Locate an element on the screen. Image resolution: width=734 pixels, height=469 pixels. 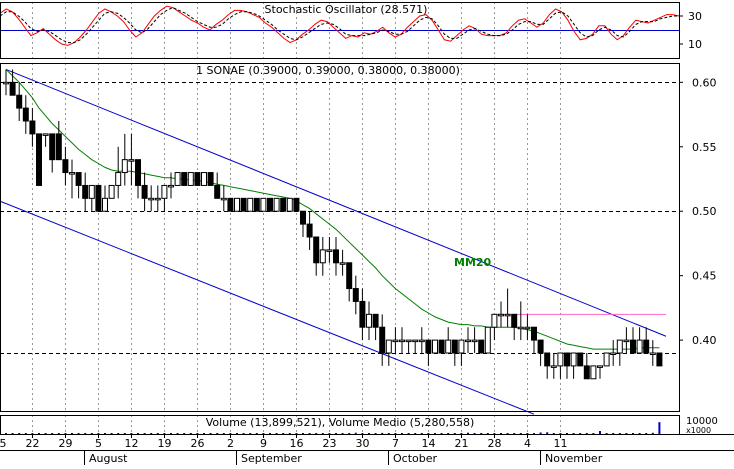
stochastic-signal-line is located at coordinates (339, 25).